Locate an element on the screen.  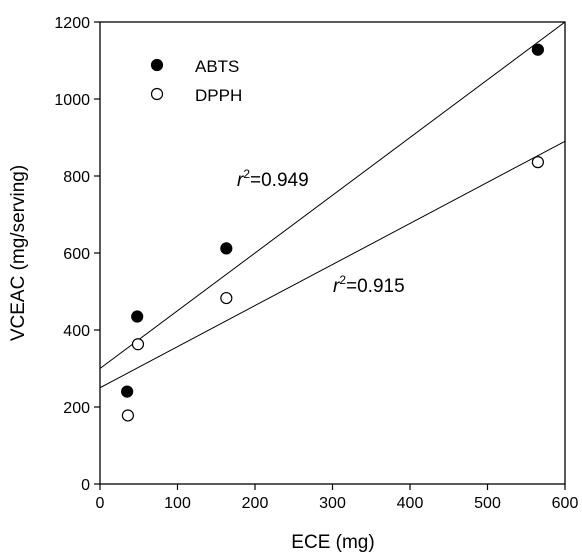
y-tick-label-2: 400 is located at coordinates (76, 331).